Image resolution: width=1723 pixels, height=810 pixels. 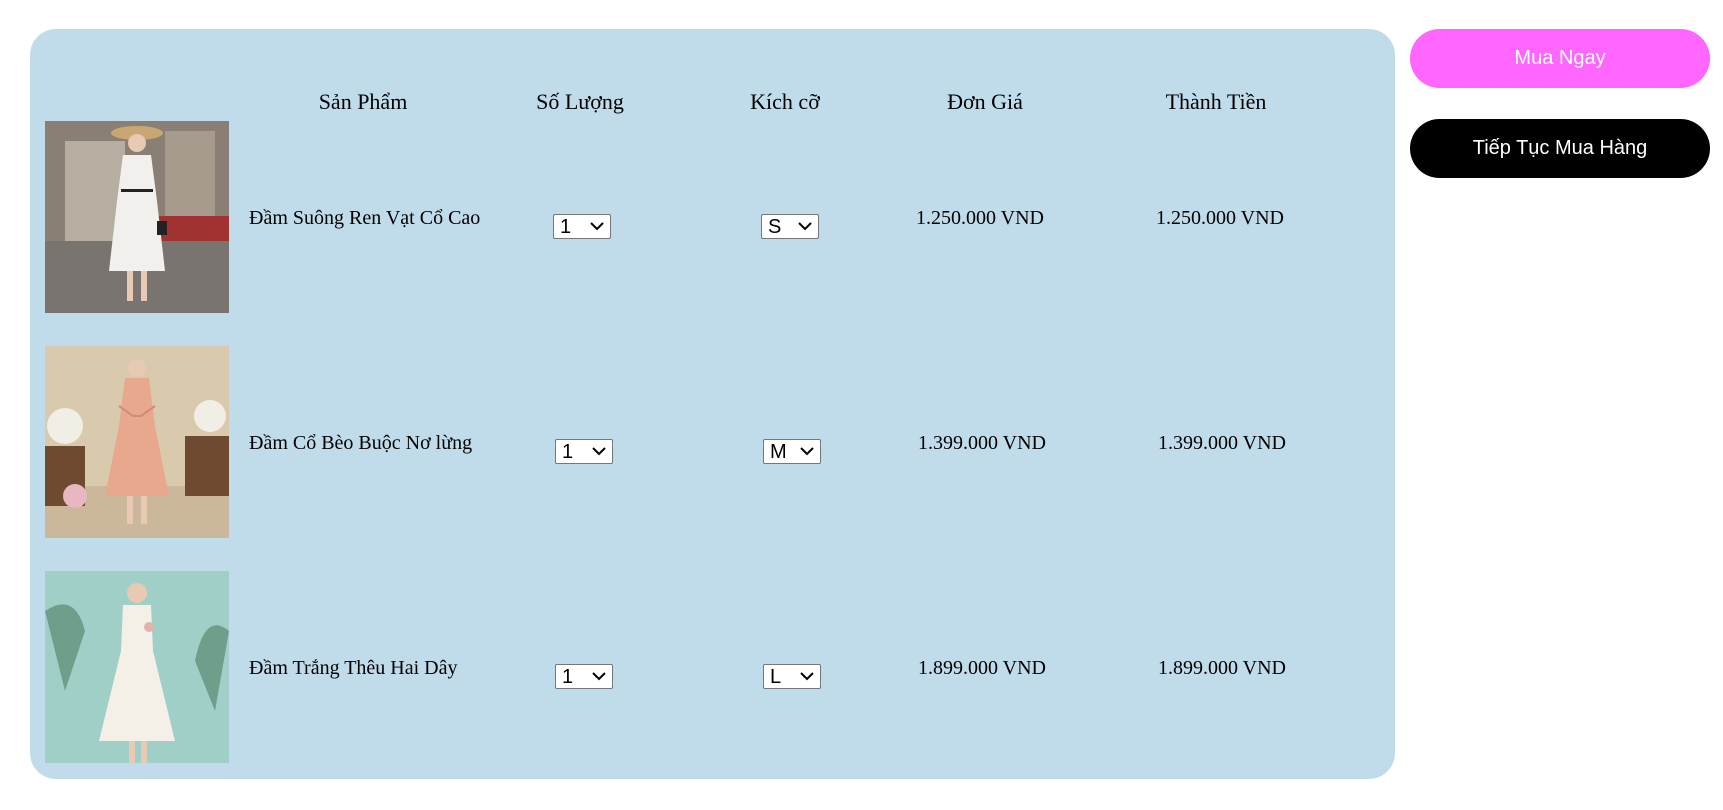 I want to click on woman-white-lace-dress-hat-photo-icon, so click(x=137, y=217).